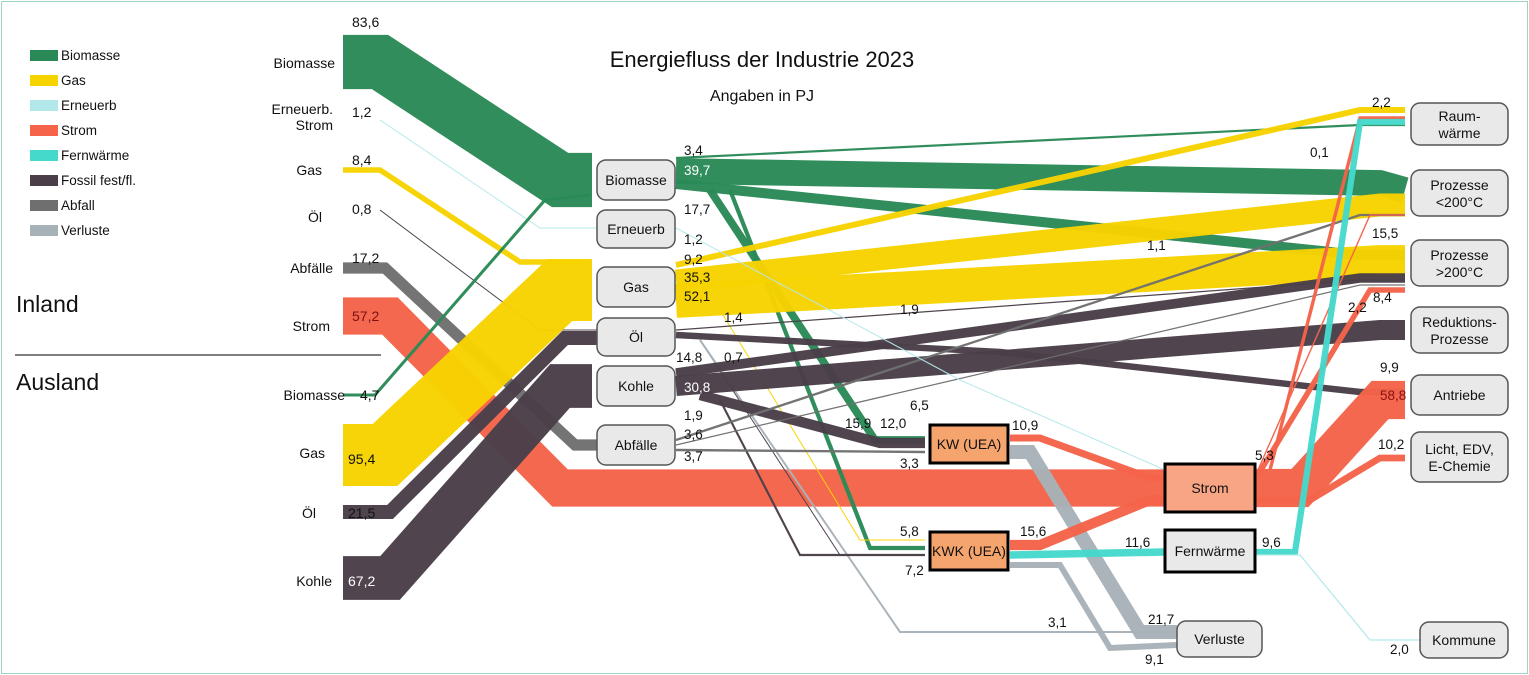  What do you see at coordinates (1381, 102) in the screenshot?
I see `flow-value-label: 2,2` at bounding box center [1381, 102].